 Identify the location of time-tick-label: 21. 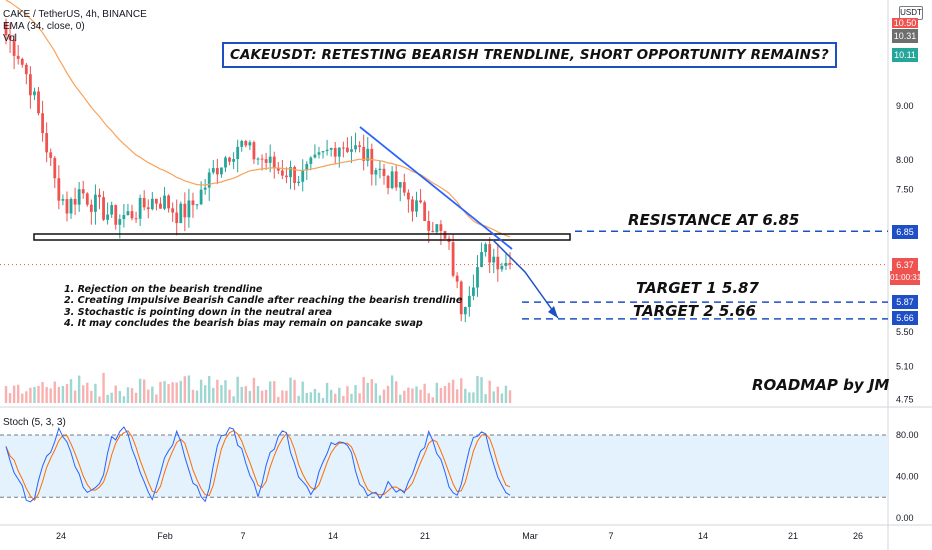
(425, 536).